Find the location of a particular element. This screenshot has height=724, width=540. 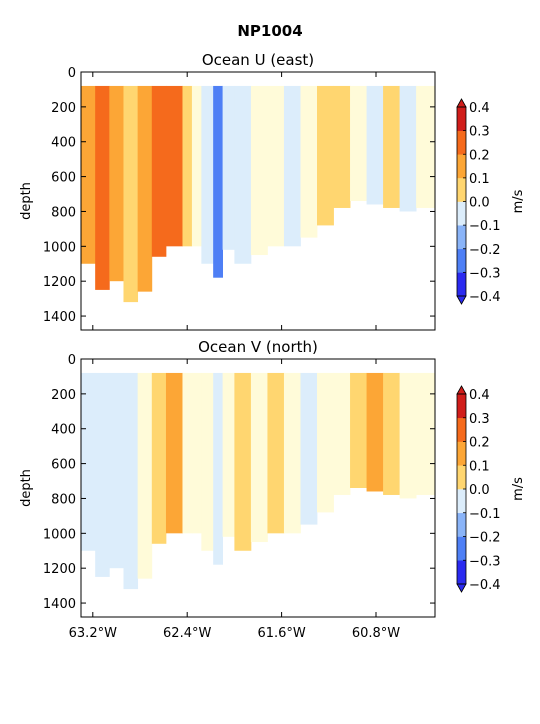

figure-title: NP1004 is located at coordinates (269, 31).